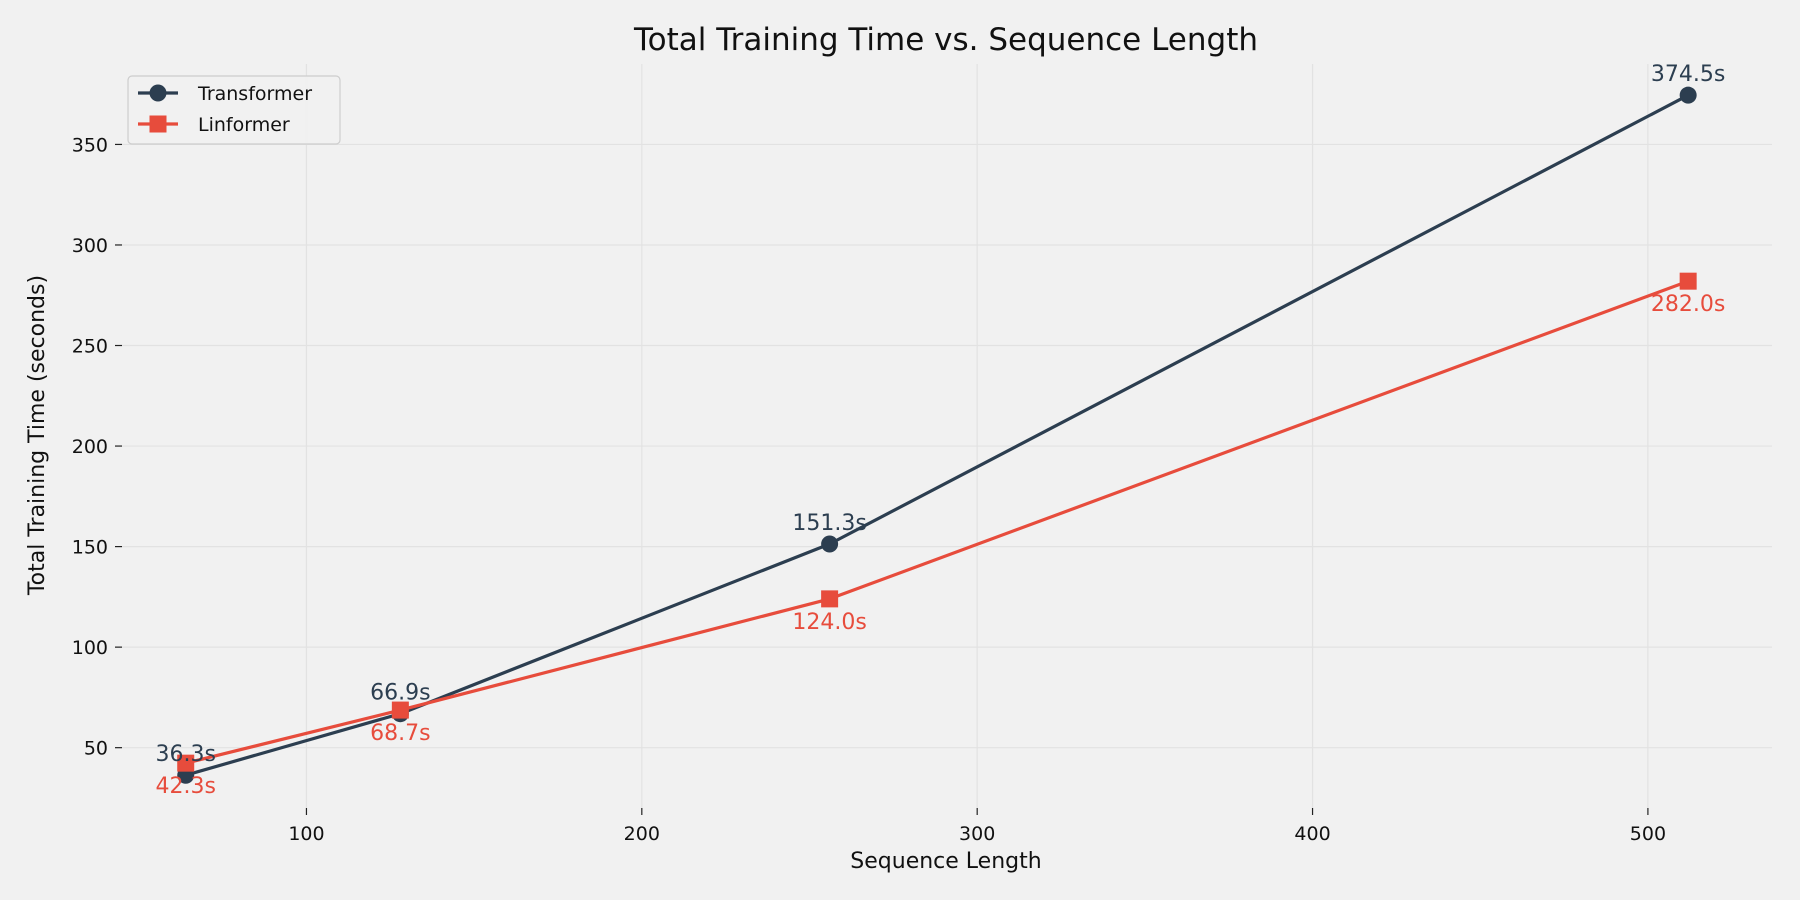 This screenshot has width=1800, height=900. I want to click on transformer-data-label: 66.9s, so click(400, 693).